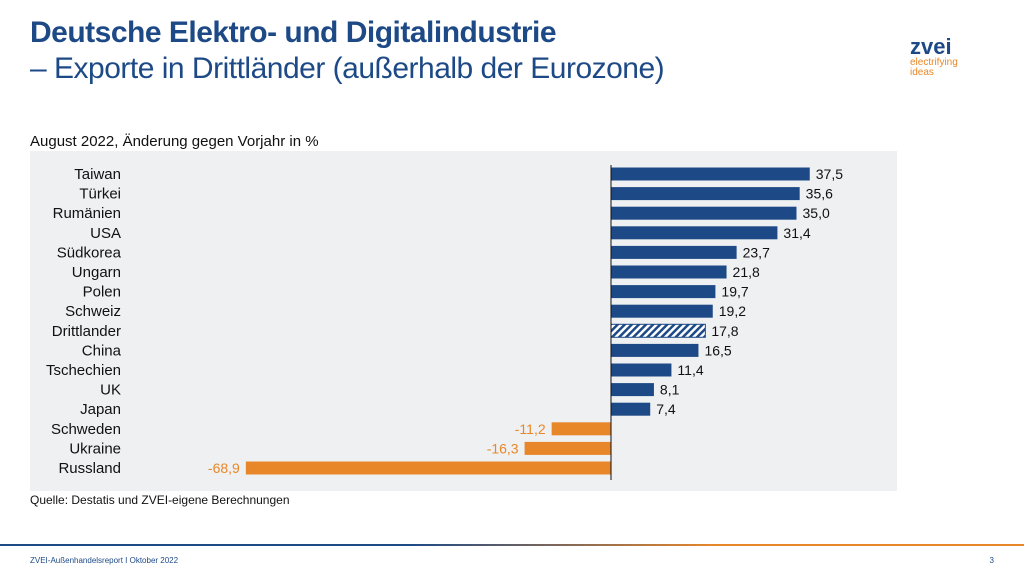  Describe the element at coordinates (293, 32) in the screenshot. I see `page-title: Deutsche Elektro- und Digitalindustrie` at that location.